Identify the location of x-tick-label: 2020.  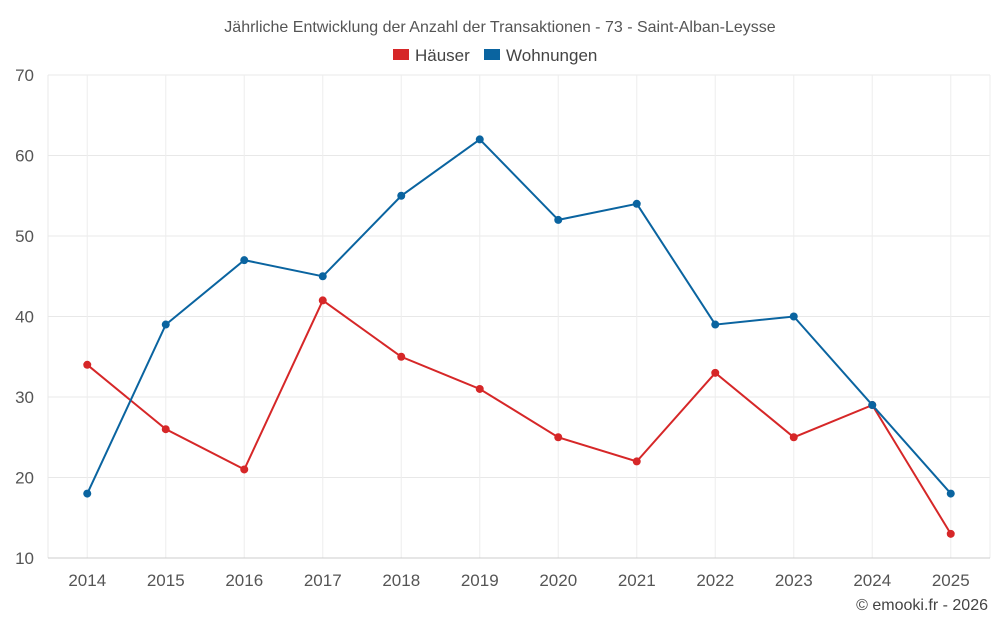
(558, 580).